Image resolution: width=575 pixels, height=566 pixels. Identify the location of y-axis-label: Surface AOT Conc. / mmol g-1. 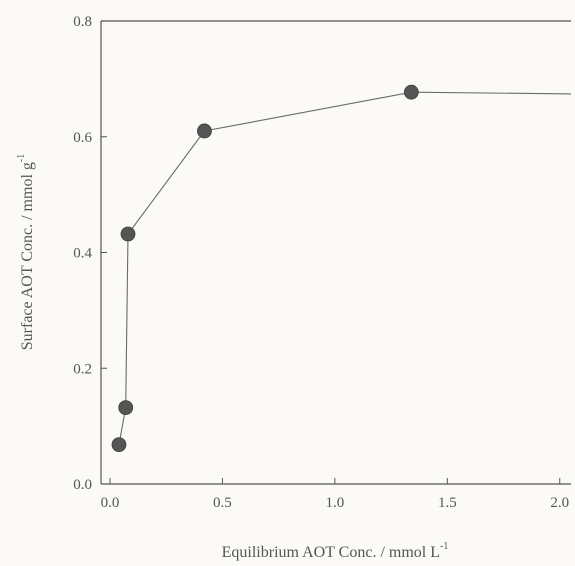
(26, 252).